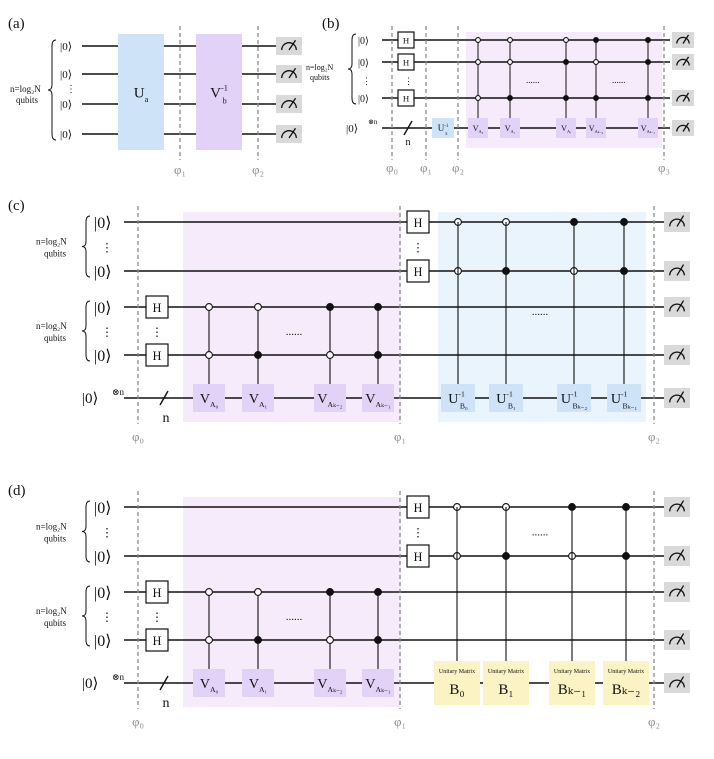 This screenshot has height=759, width=714. What do you see at coordinates (626, 672) in the screenshot?
I see `unitary-caption: Unitary Matrix` at bounding box center [626, 672].